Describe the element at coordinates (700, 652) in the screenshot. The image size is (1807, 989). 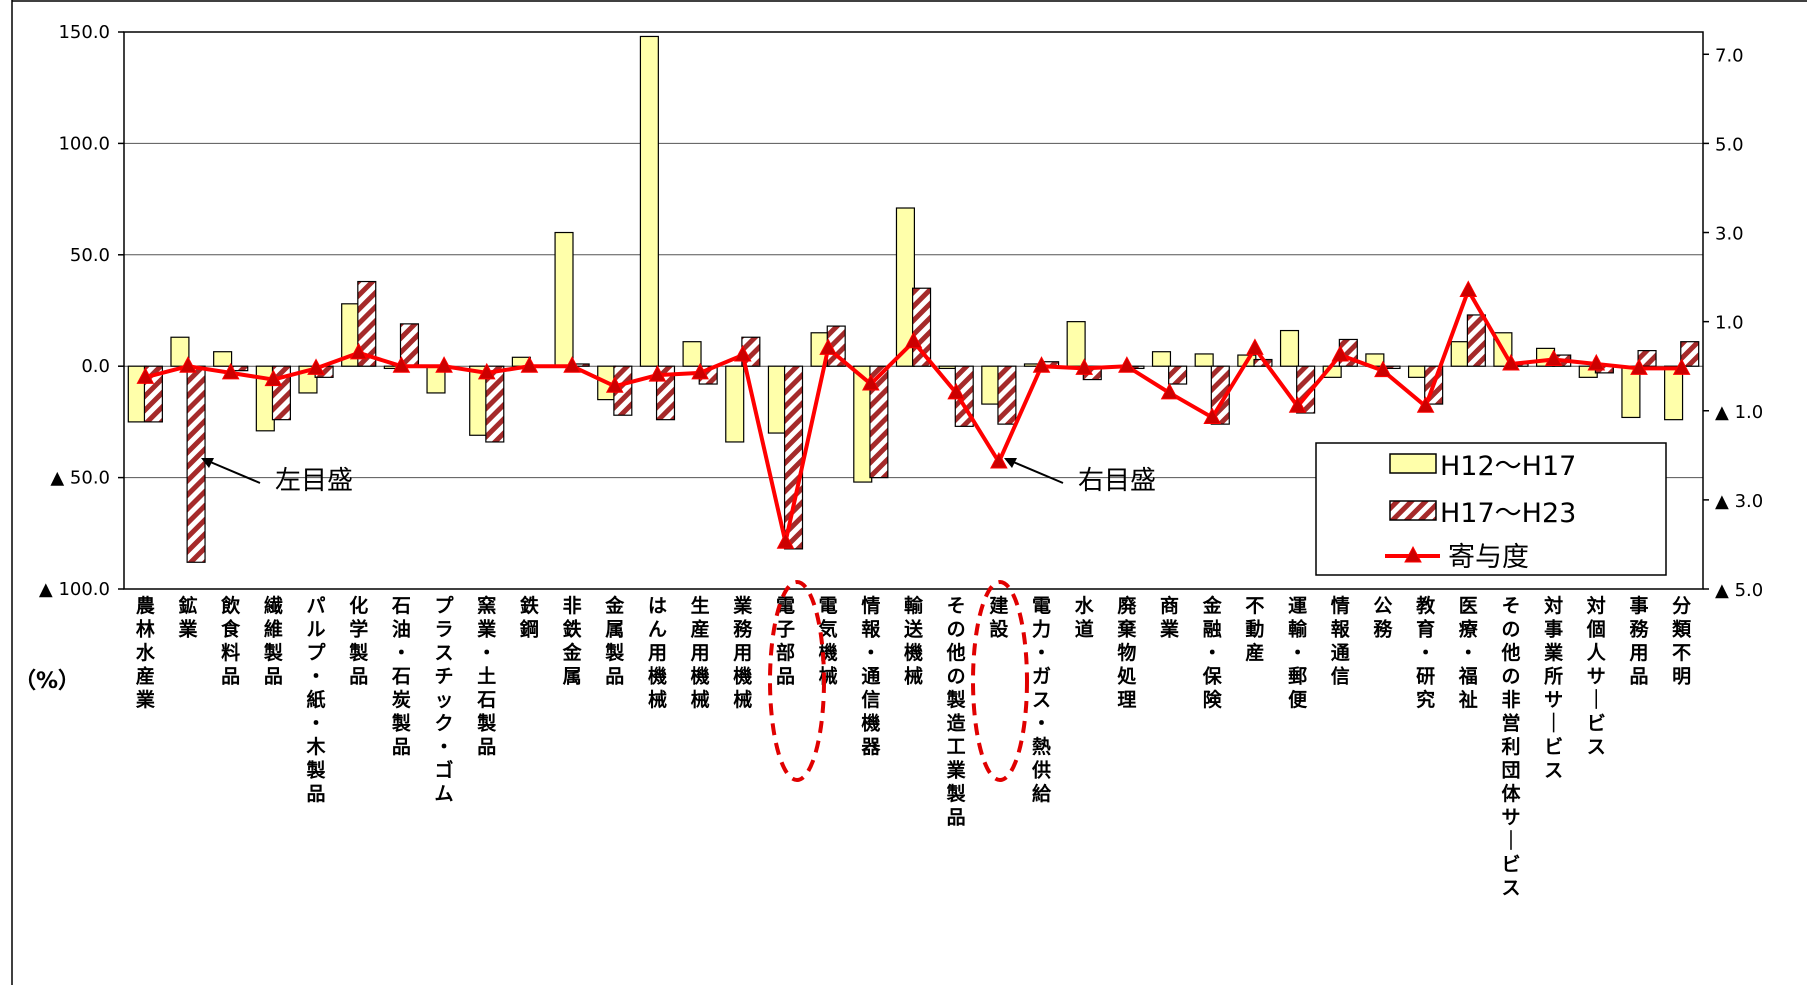
I see `category-label: 生産用機械` at that location.